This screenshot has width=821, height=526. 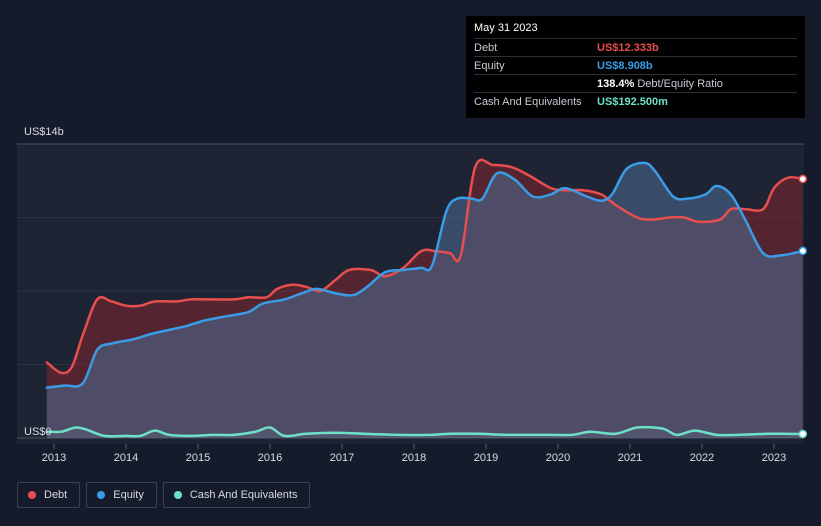 What do you see at coordinates (198, 458) in the screenshot?
I see `x-tick-label-2015: 2015` at bounding box center [198, 458].